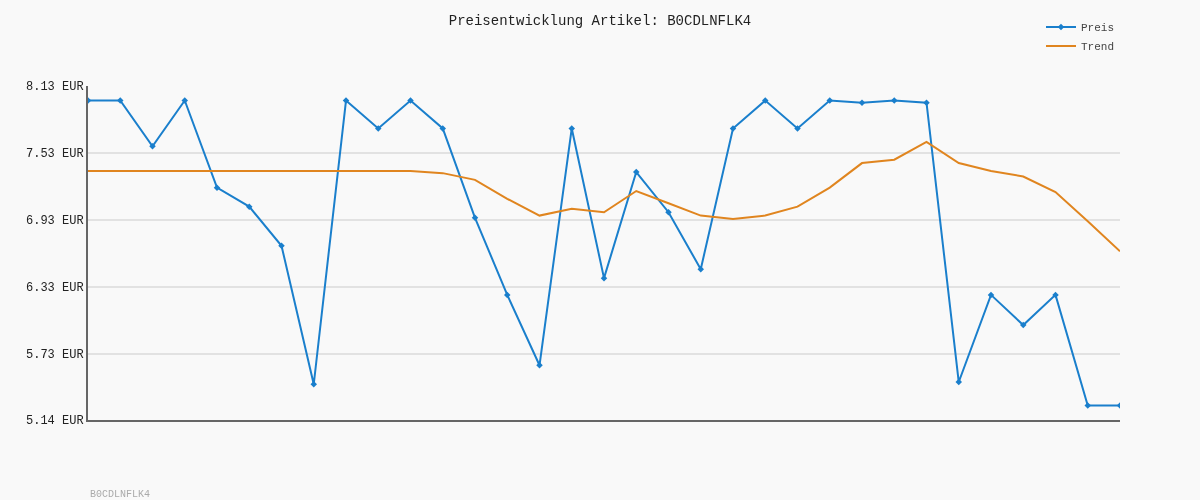 The width and height of the screenshot is (1200, 500). Describe the element at coordinates (54, 221) in the screenshot. I see `y-tick-label: 6.93 EUR` at that location.